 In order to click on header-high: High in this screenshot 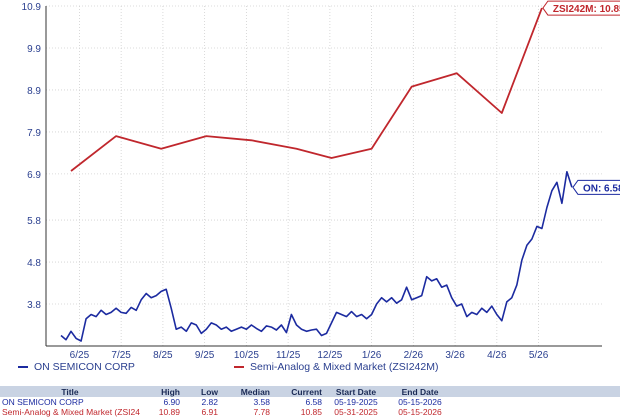, I will do `click(161, 391)`.